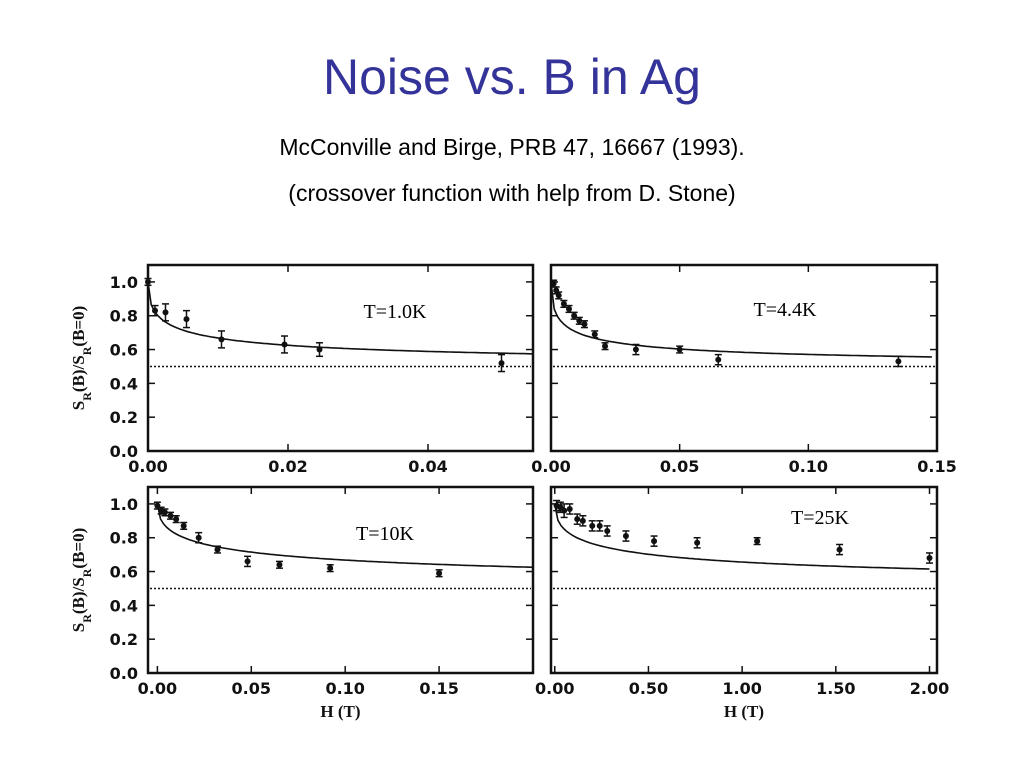 The image size is (1024, 768). Describe the element at coordinates (741, 688) in the screenshot. I see `x-tick-label: 1.00` at that location.